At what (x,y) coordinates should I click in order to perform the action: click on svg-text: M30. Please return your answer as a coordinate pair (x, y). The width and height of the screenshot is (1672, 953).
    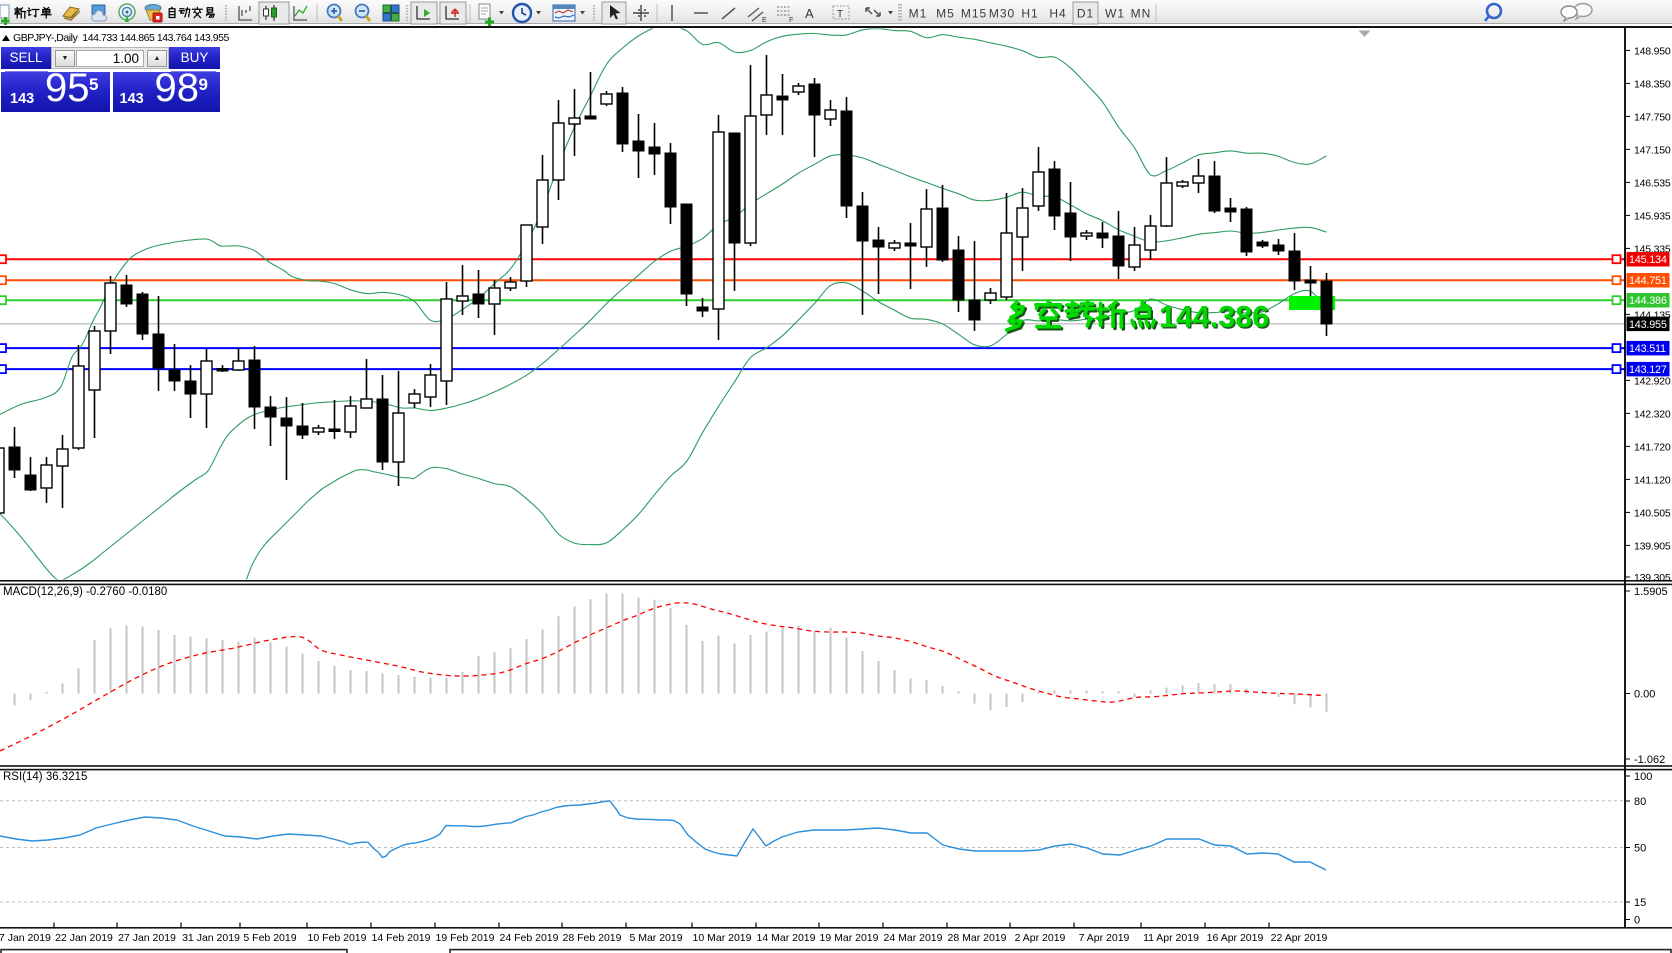
    Looking at the image, I should click on (1002, 14).